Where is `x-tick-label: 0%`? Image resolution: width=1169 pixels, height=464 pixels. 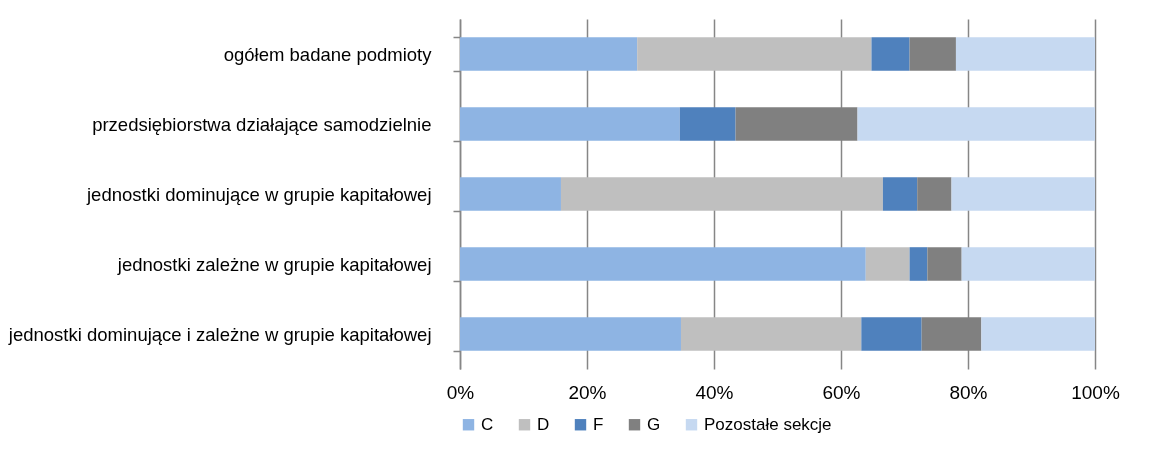 x-tick-label: 0% is located at coordinates (460, 392).